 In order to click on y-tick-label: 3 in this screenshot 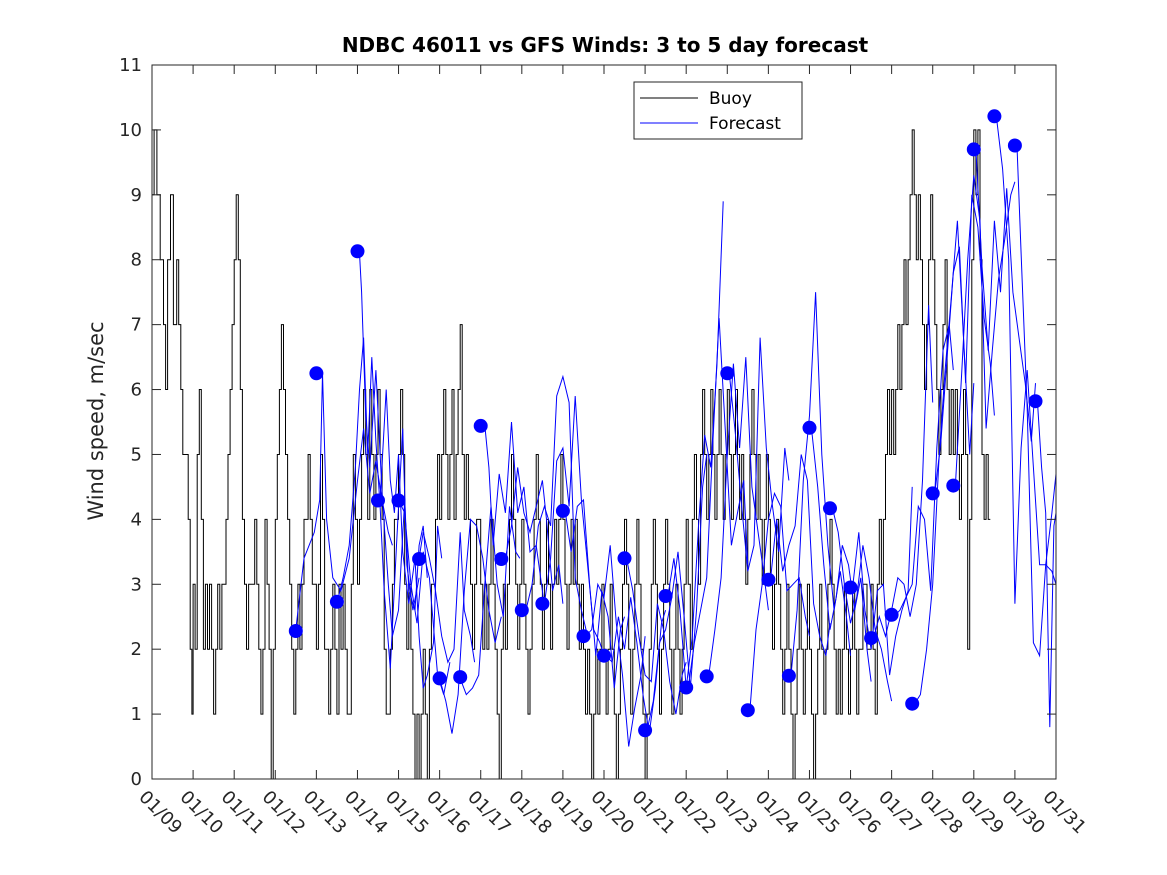, I will do `click(136, 584)`.